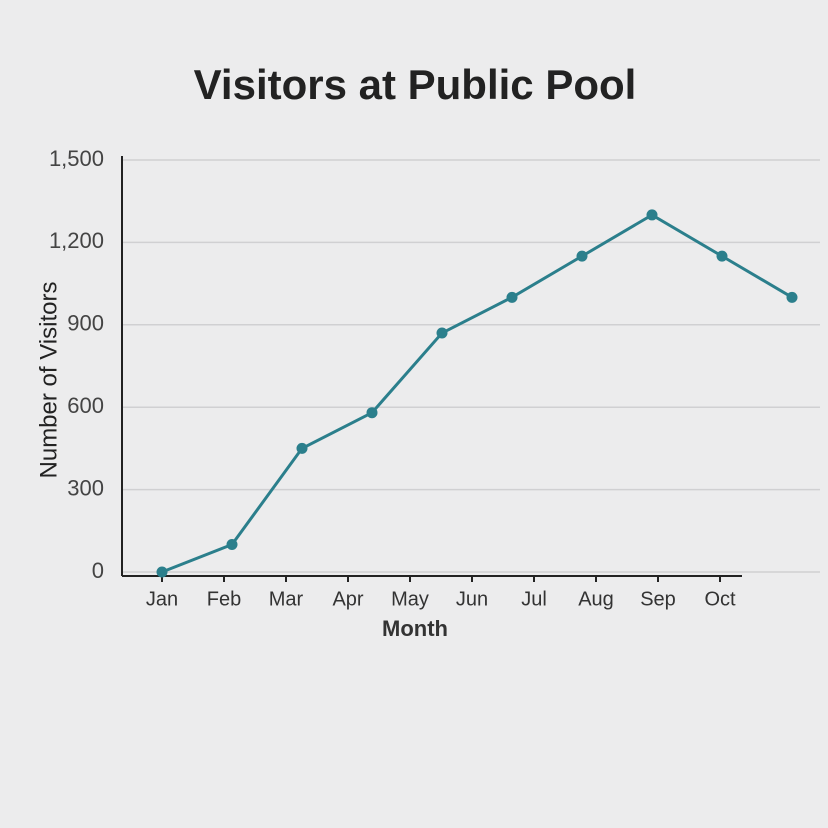  What do you see at coordinates (85, 323) in the screenshot?
I see `y-tick-label: 900` at bounding box center [85, 323].